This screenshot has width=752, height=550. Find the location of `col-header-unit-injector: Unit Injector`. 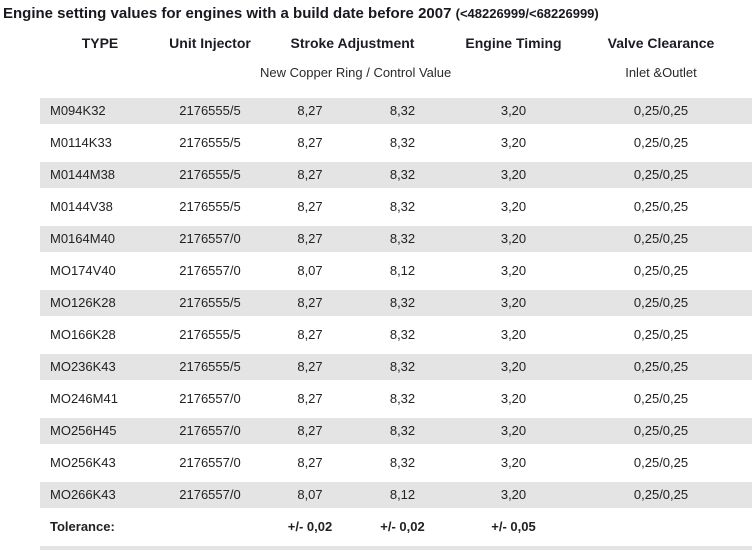

col-header-unit-injector: Unit Injector is located at coordinates (210, 43).